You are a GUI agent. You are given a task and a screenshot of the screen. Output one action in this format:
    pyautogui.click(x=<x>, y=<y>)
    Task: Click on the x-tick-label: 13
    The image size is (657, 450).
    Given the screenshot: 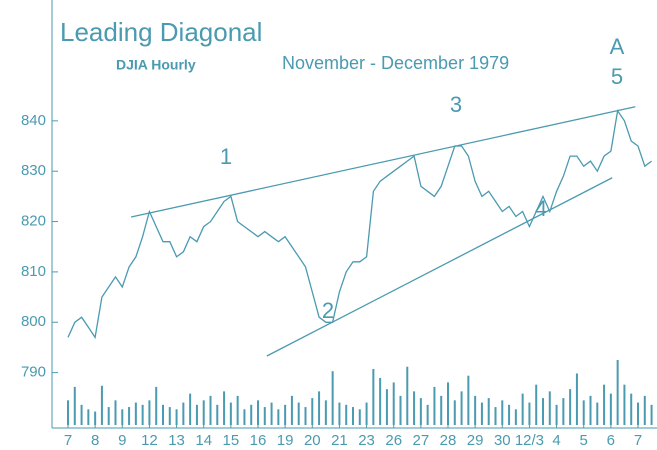 What is the action you would take?
    pyautogui.click(x=176, y=440)
    